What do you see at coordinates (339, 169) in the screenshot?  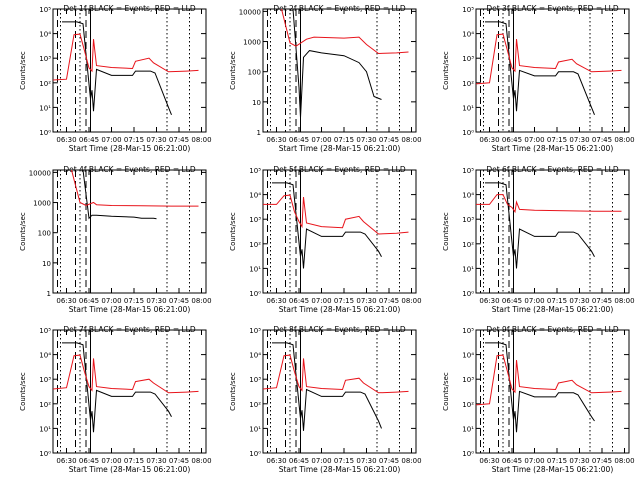 I see `panel-title: Det 5f BLACK = Events, RED = LLD` at bounding box center [339, 169].